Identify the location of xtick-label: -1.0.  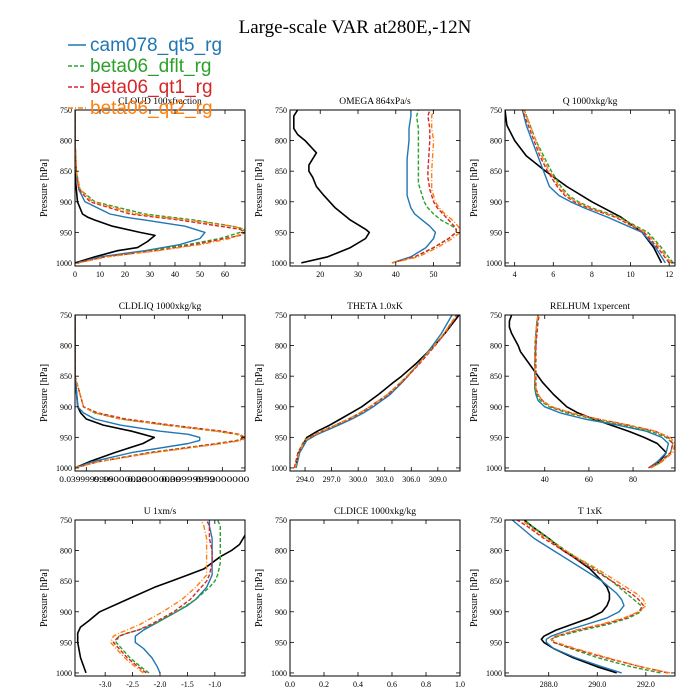
(215, 684).